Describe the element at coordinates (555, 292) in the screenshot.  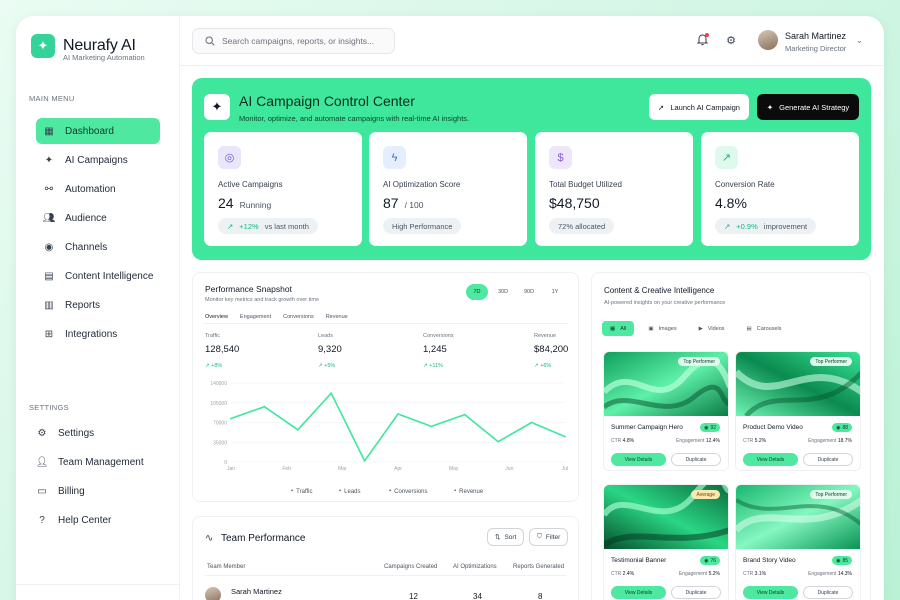
I see `period-1y: 1Y` at that location.